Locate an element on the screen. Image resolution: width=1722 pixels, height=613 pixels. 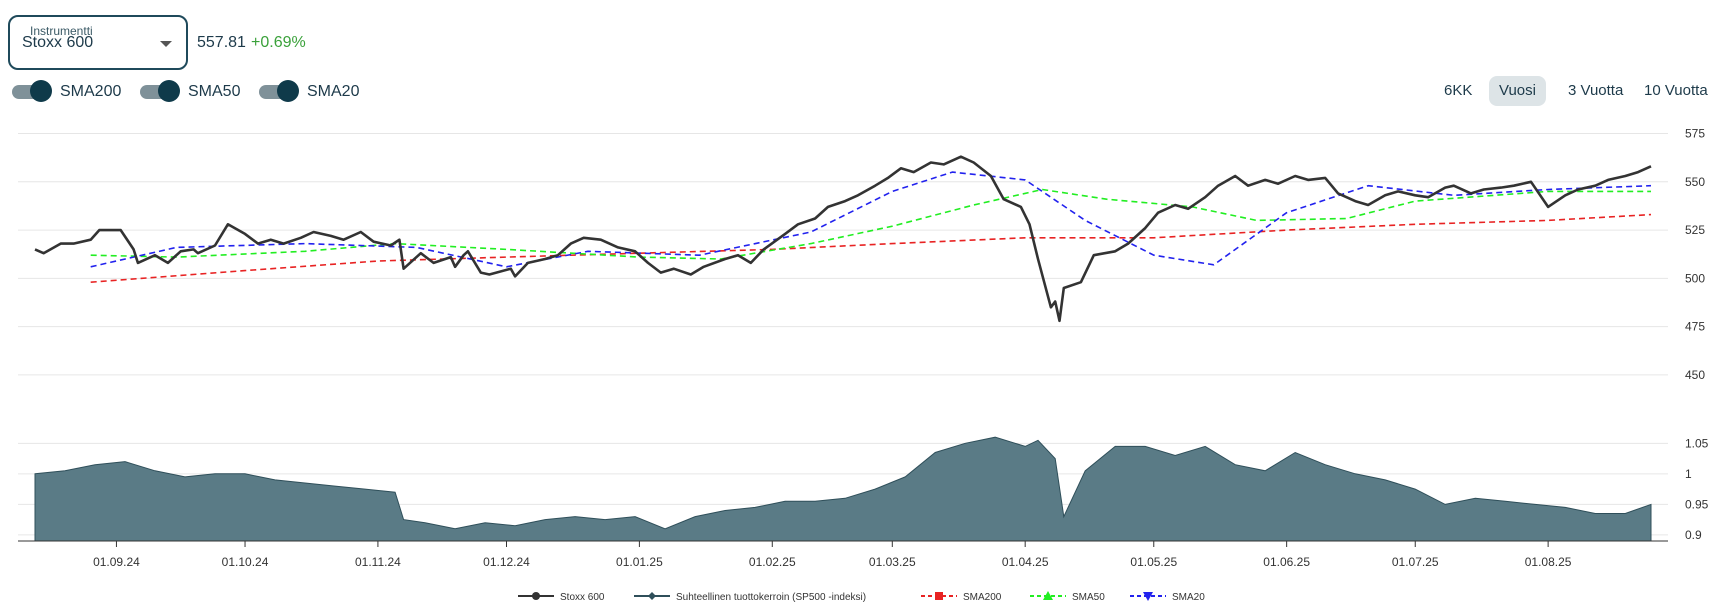
legend-marker-circle is located at coordinates (536, 596).